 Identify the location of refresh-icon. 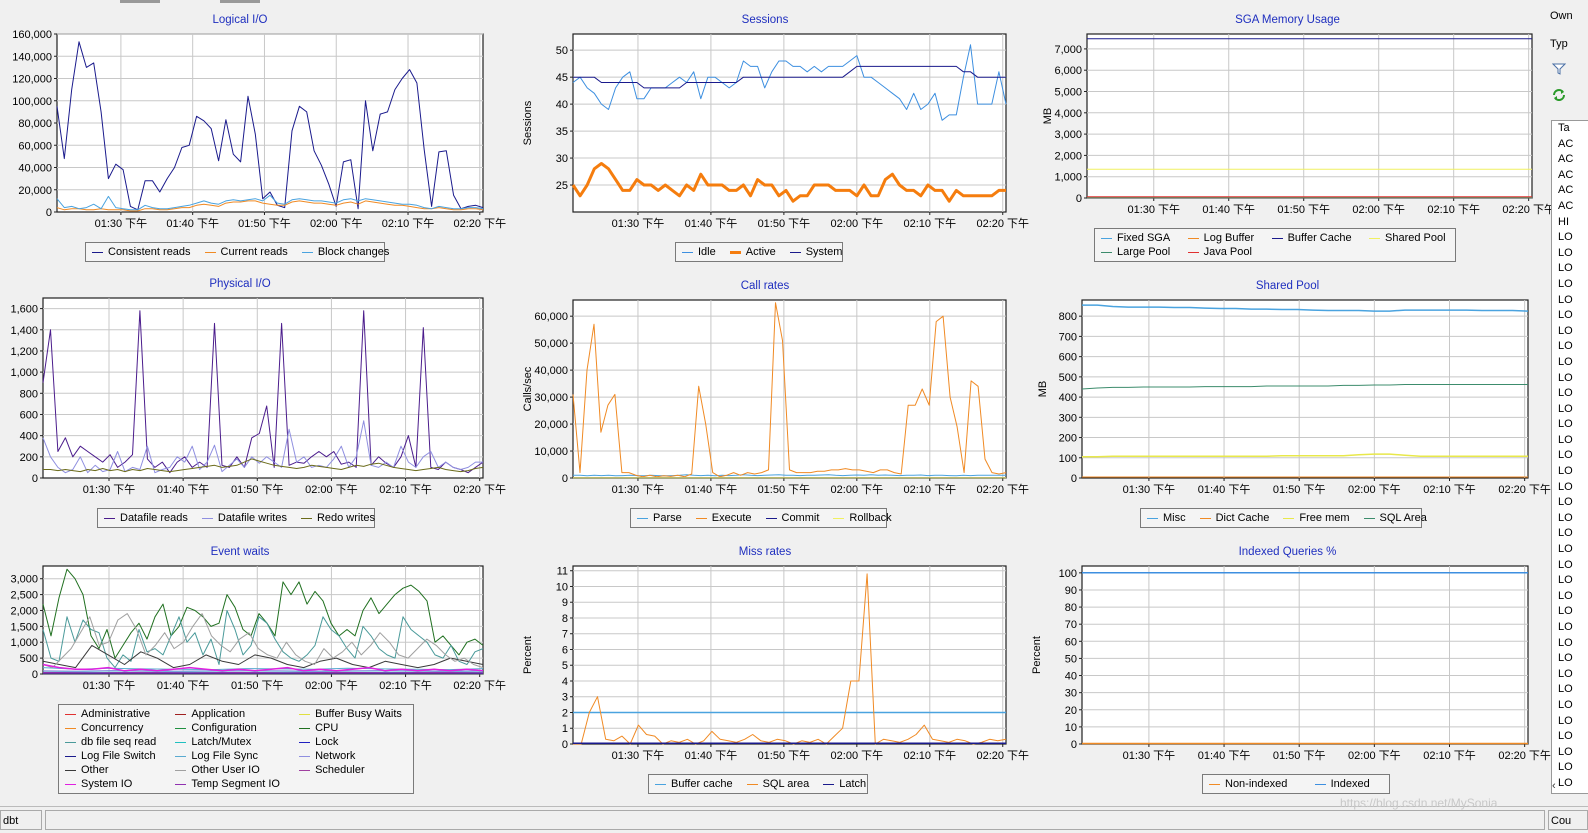
(1559, 96).